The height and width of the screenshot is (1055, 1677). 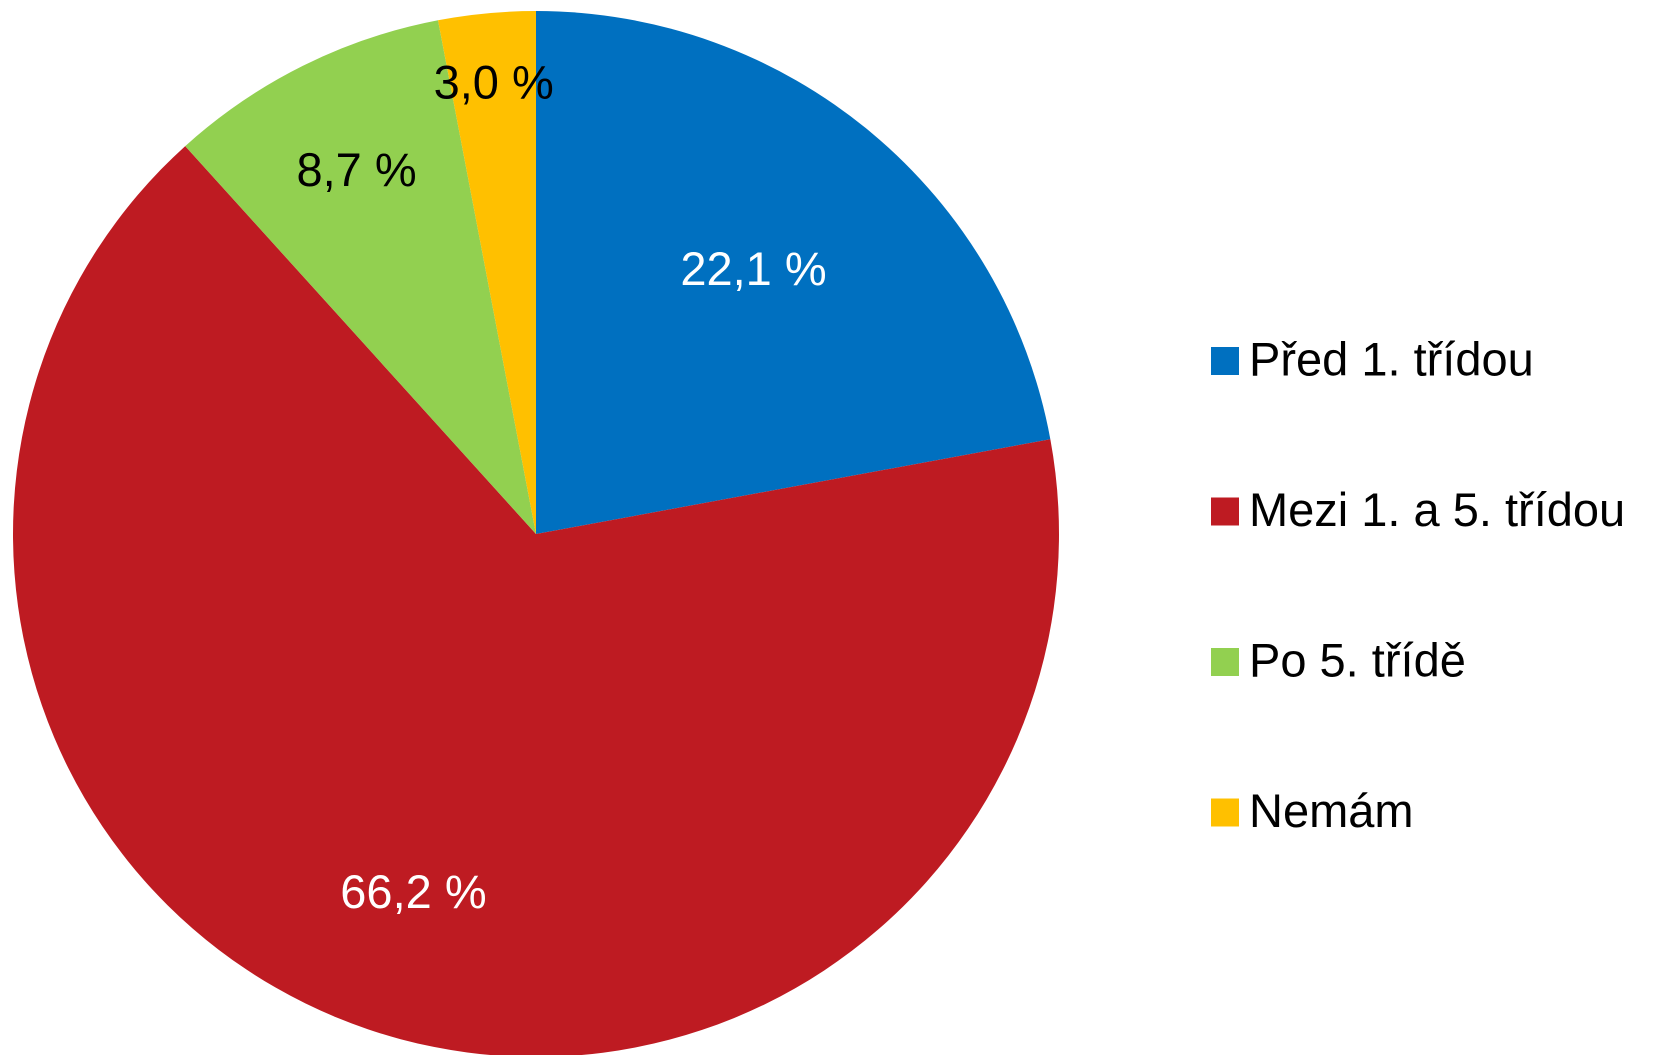 What do you see at coordinates (753, 268) in the screenshot?
I see `data-label: 22,1 %` at bounding box center [753, 268].